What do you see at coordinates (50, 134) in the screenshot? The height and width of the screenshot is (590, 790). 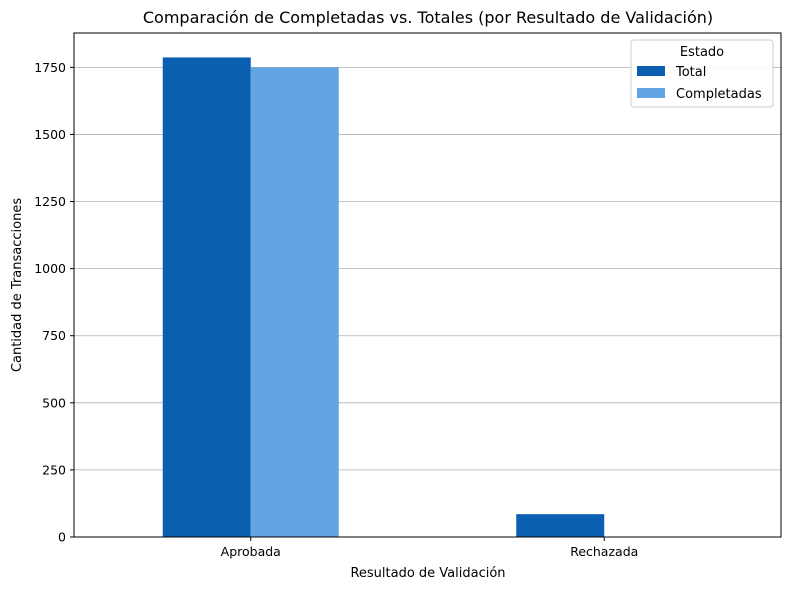 I see `y-tick-label: 1500` at bounding box center [50, 134].